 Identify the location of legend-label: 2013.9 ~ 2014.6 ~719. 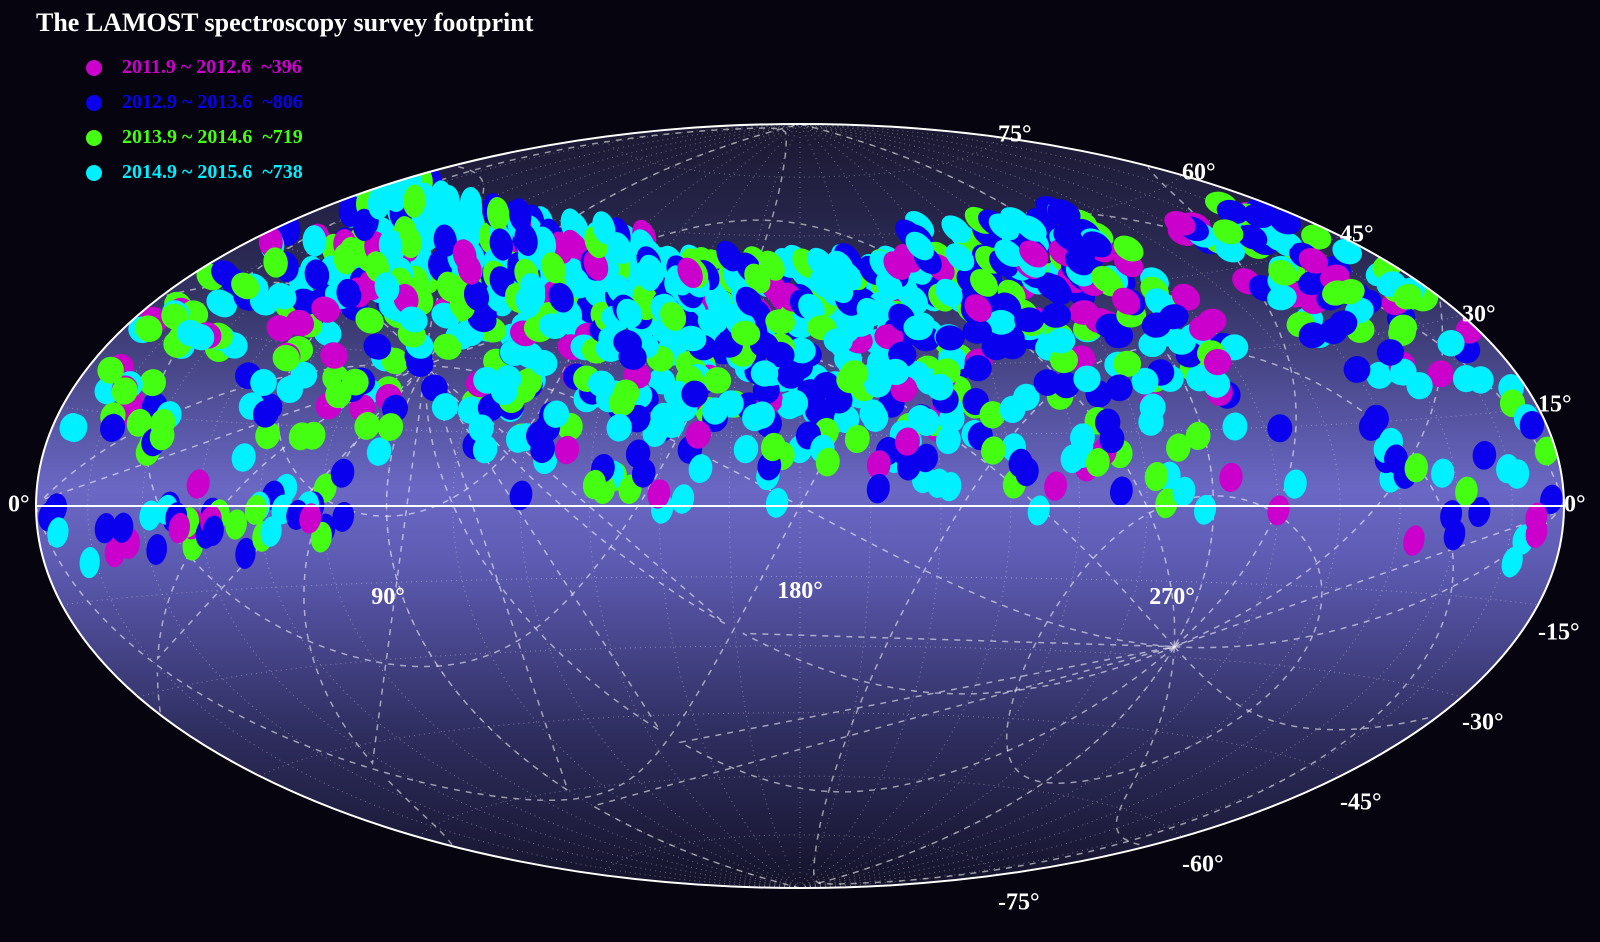
(212, 137).